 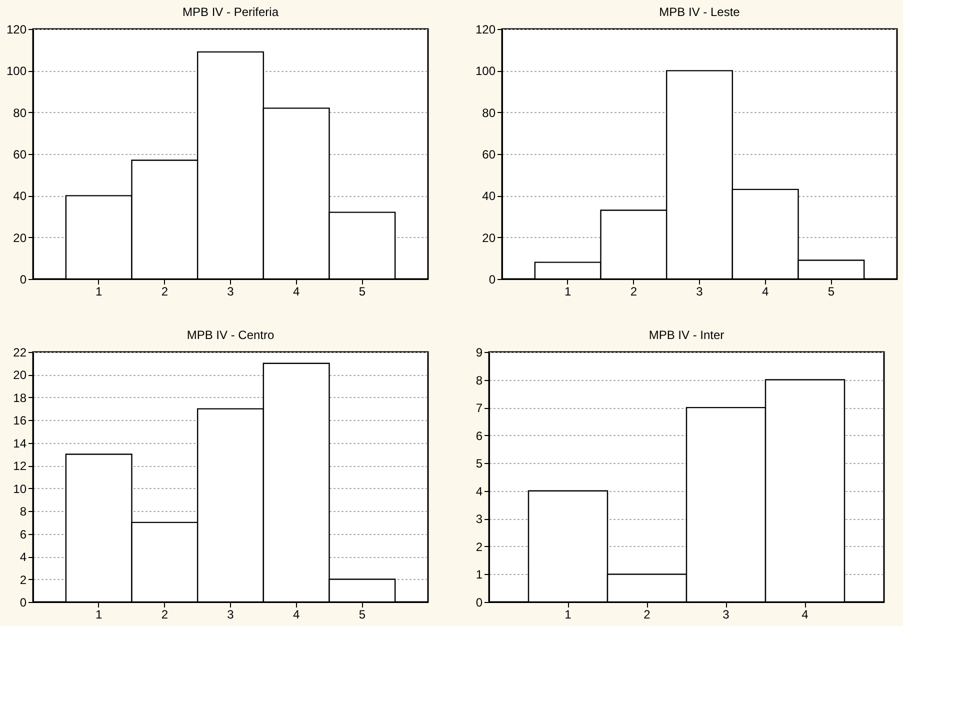 What do you see at coordinates (230, 12) in the screenshot?
I see `chart-title: MPB IV - Periferia` at bounding box center [230, 12].